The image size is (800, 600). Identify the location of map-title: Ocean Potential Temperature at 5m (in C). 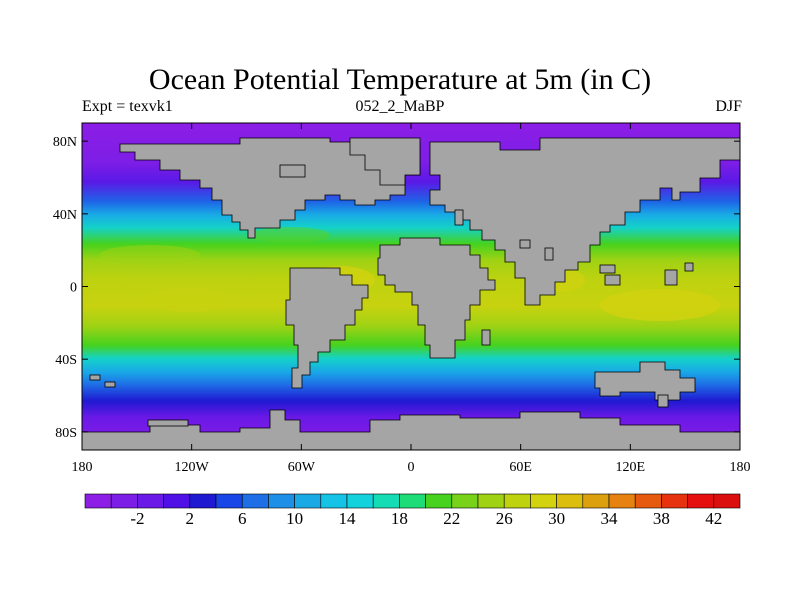
(400, 79).